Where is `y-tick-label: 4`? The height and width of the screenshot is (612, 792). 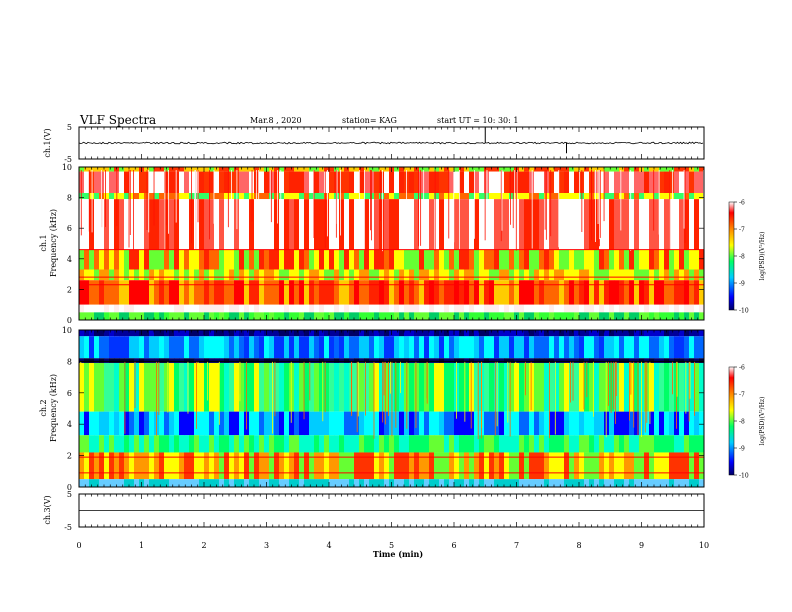
y-tick-label: 4 is located at coordinates (69, 424).